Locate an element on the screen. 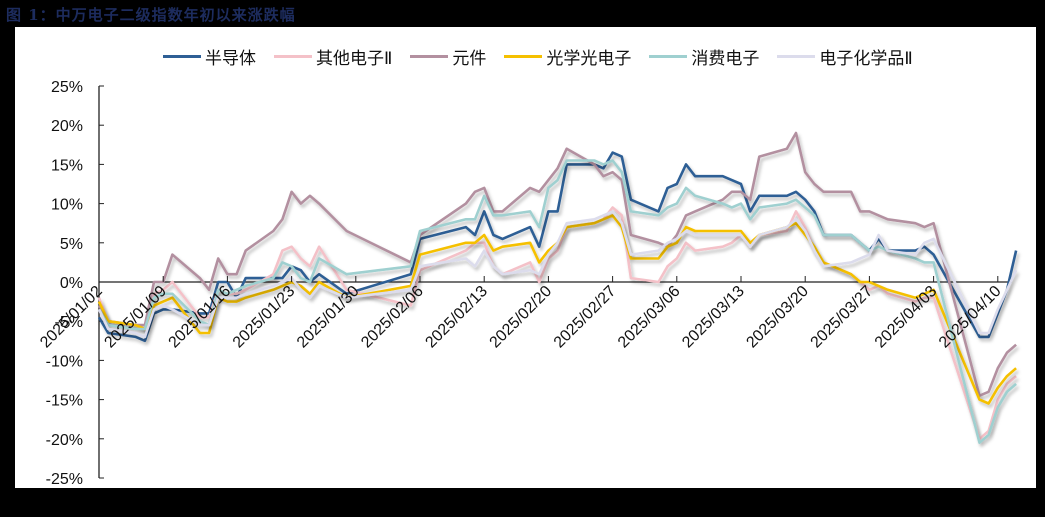  x-tick-label: 2025/03/20 is located at coordinates (777, 317).